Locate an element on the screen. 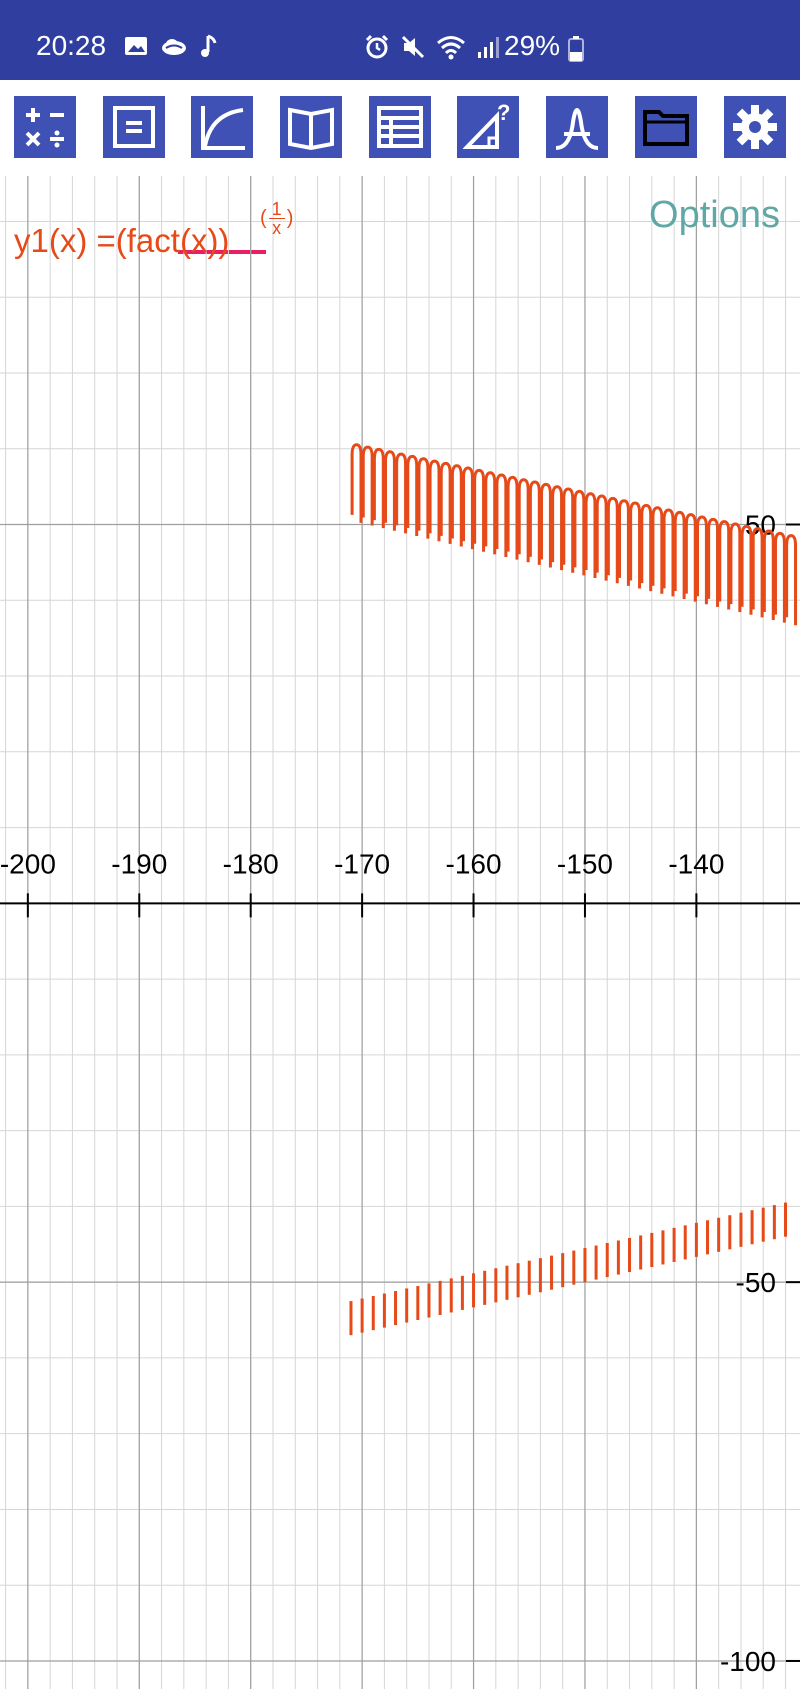  x-tick-label: -160 is located at coordinates (474, 863).